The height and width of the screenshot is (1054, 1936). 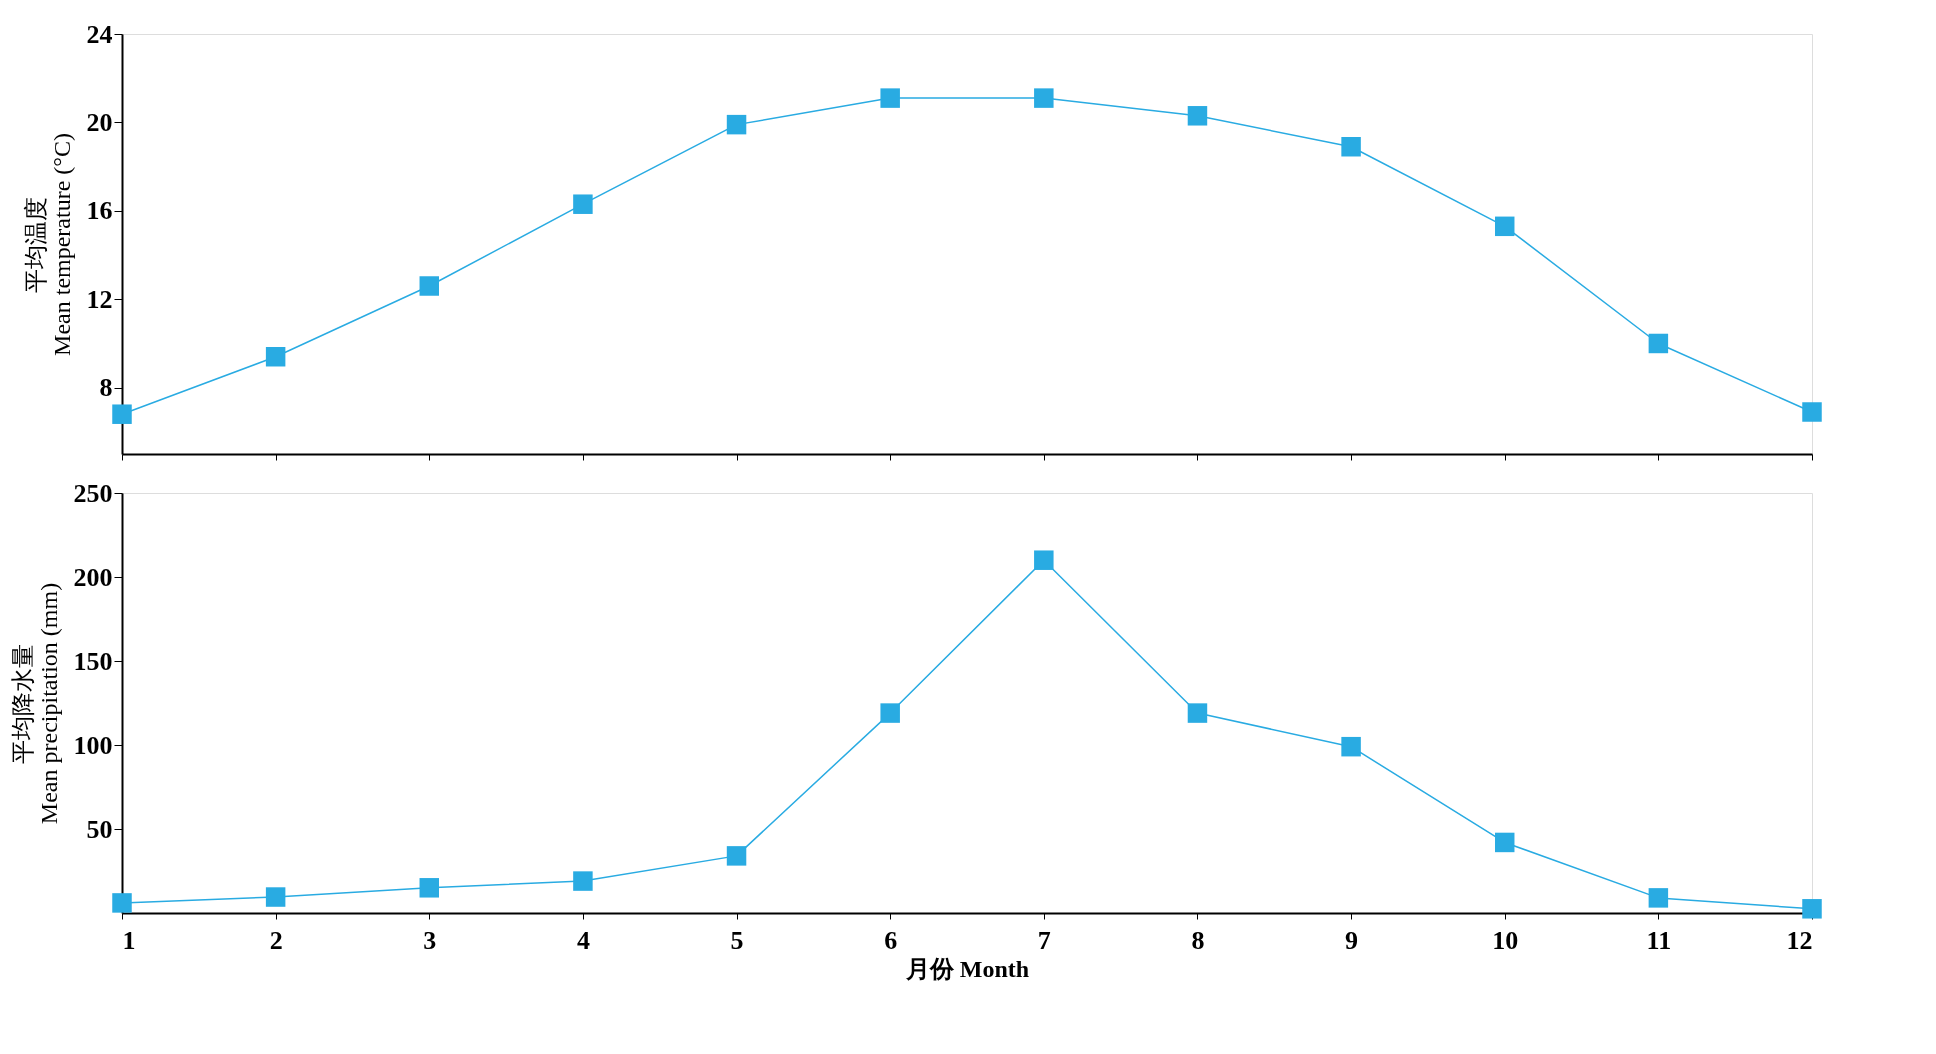 I want to click on x-tick-label: 3, so click(x=430, y=940).